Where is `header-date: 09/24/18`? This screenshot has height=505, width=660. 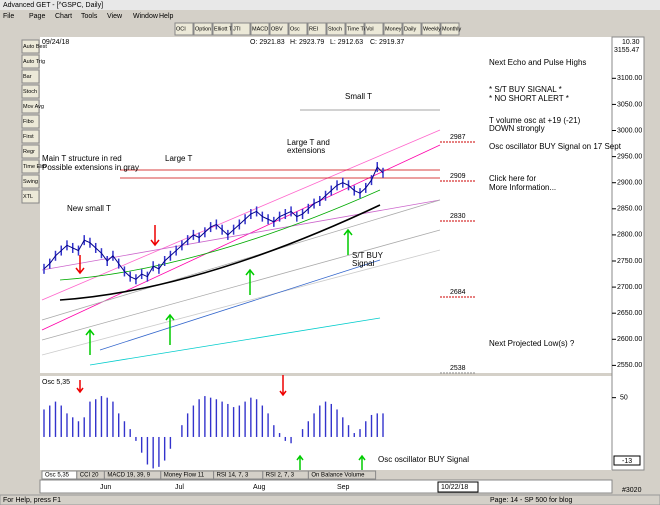 header-date: 09/24/18 is located at coordinates (55, 42).